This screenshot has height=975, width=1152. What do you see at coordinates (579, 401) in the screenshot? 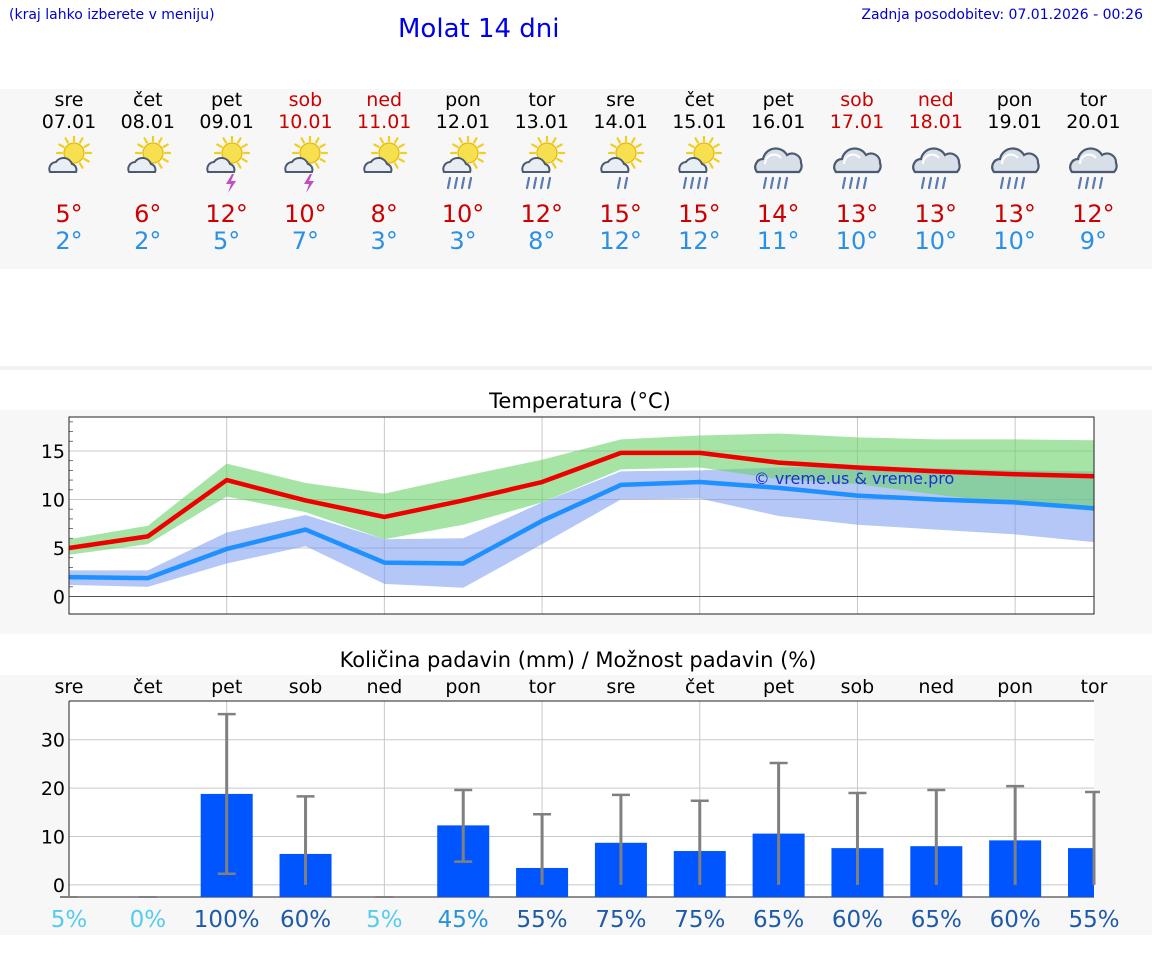
I see `temperature-chart-title: Temperatura (°C)` at bounding box center [579, 401].